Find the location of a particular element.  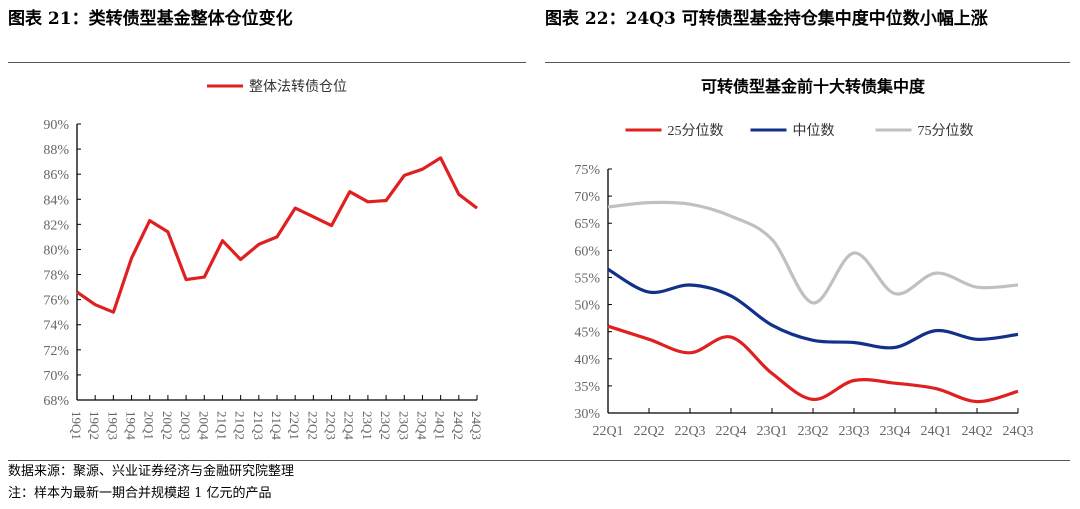

y-tick-label: 60% is located at coordinates (587, 251).